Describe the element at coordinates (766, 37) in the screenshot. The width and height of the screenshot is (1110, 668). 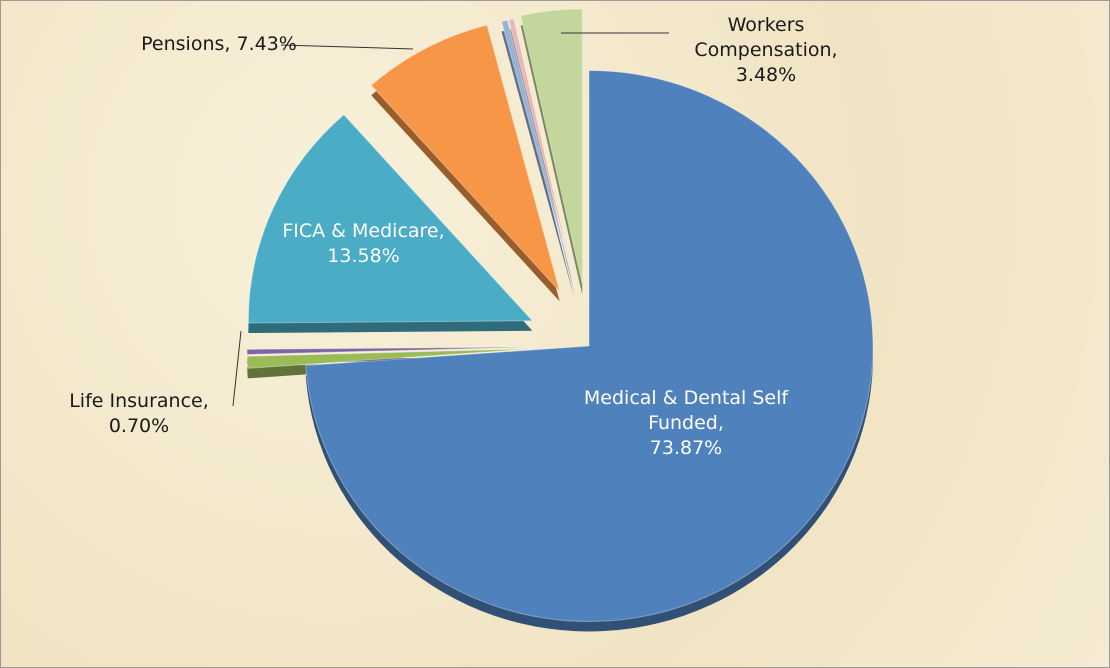
I see `category-label: Workers Compensation,` at that location.